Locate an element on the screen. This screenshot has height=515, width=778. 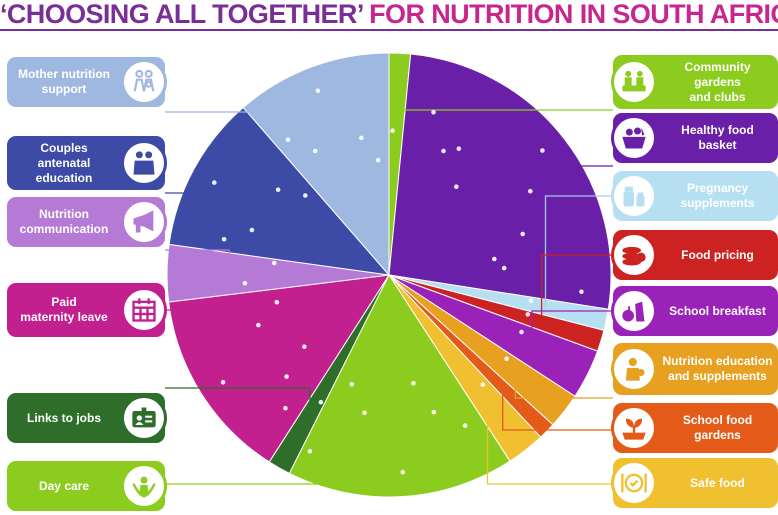
leader-line-links-to-jobs is located at coordinates (238, 400).